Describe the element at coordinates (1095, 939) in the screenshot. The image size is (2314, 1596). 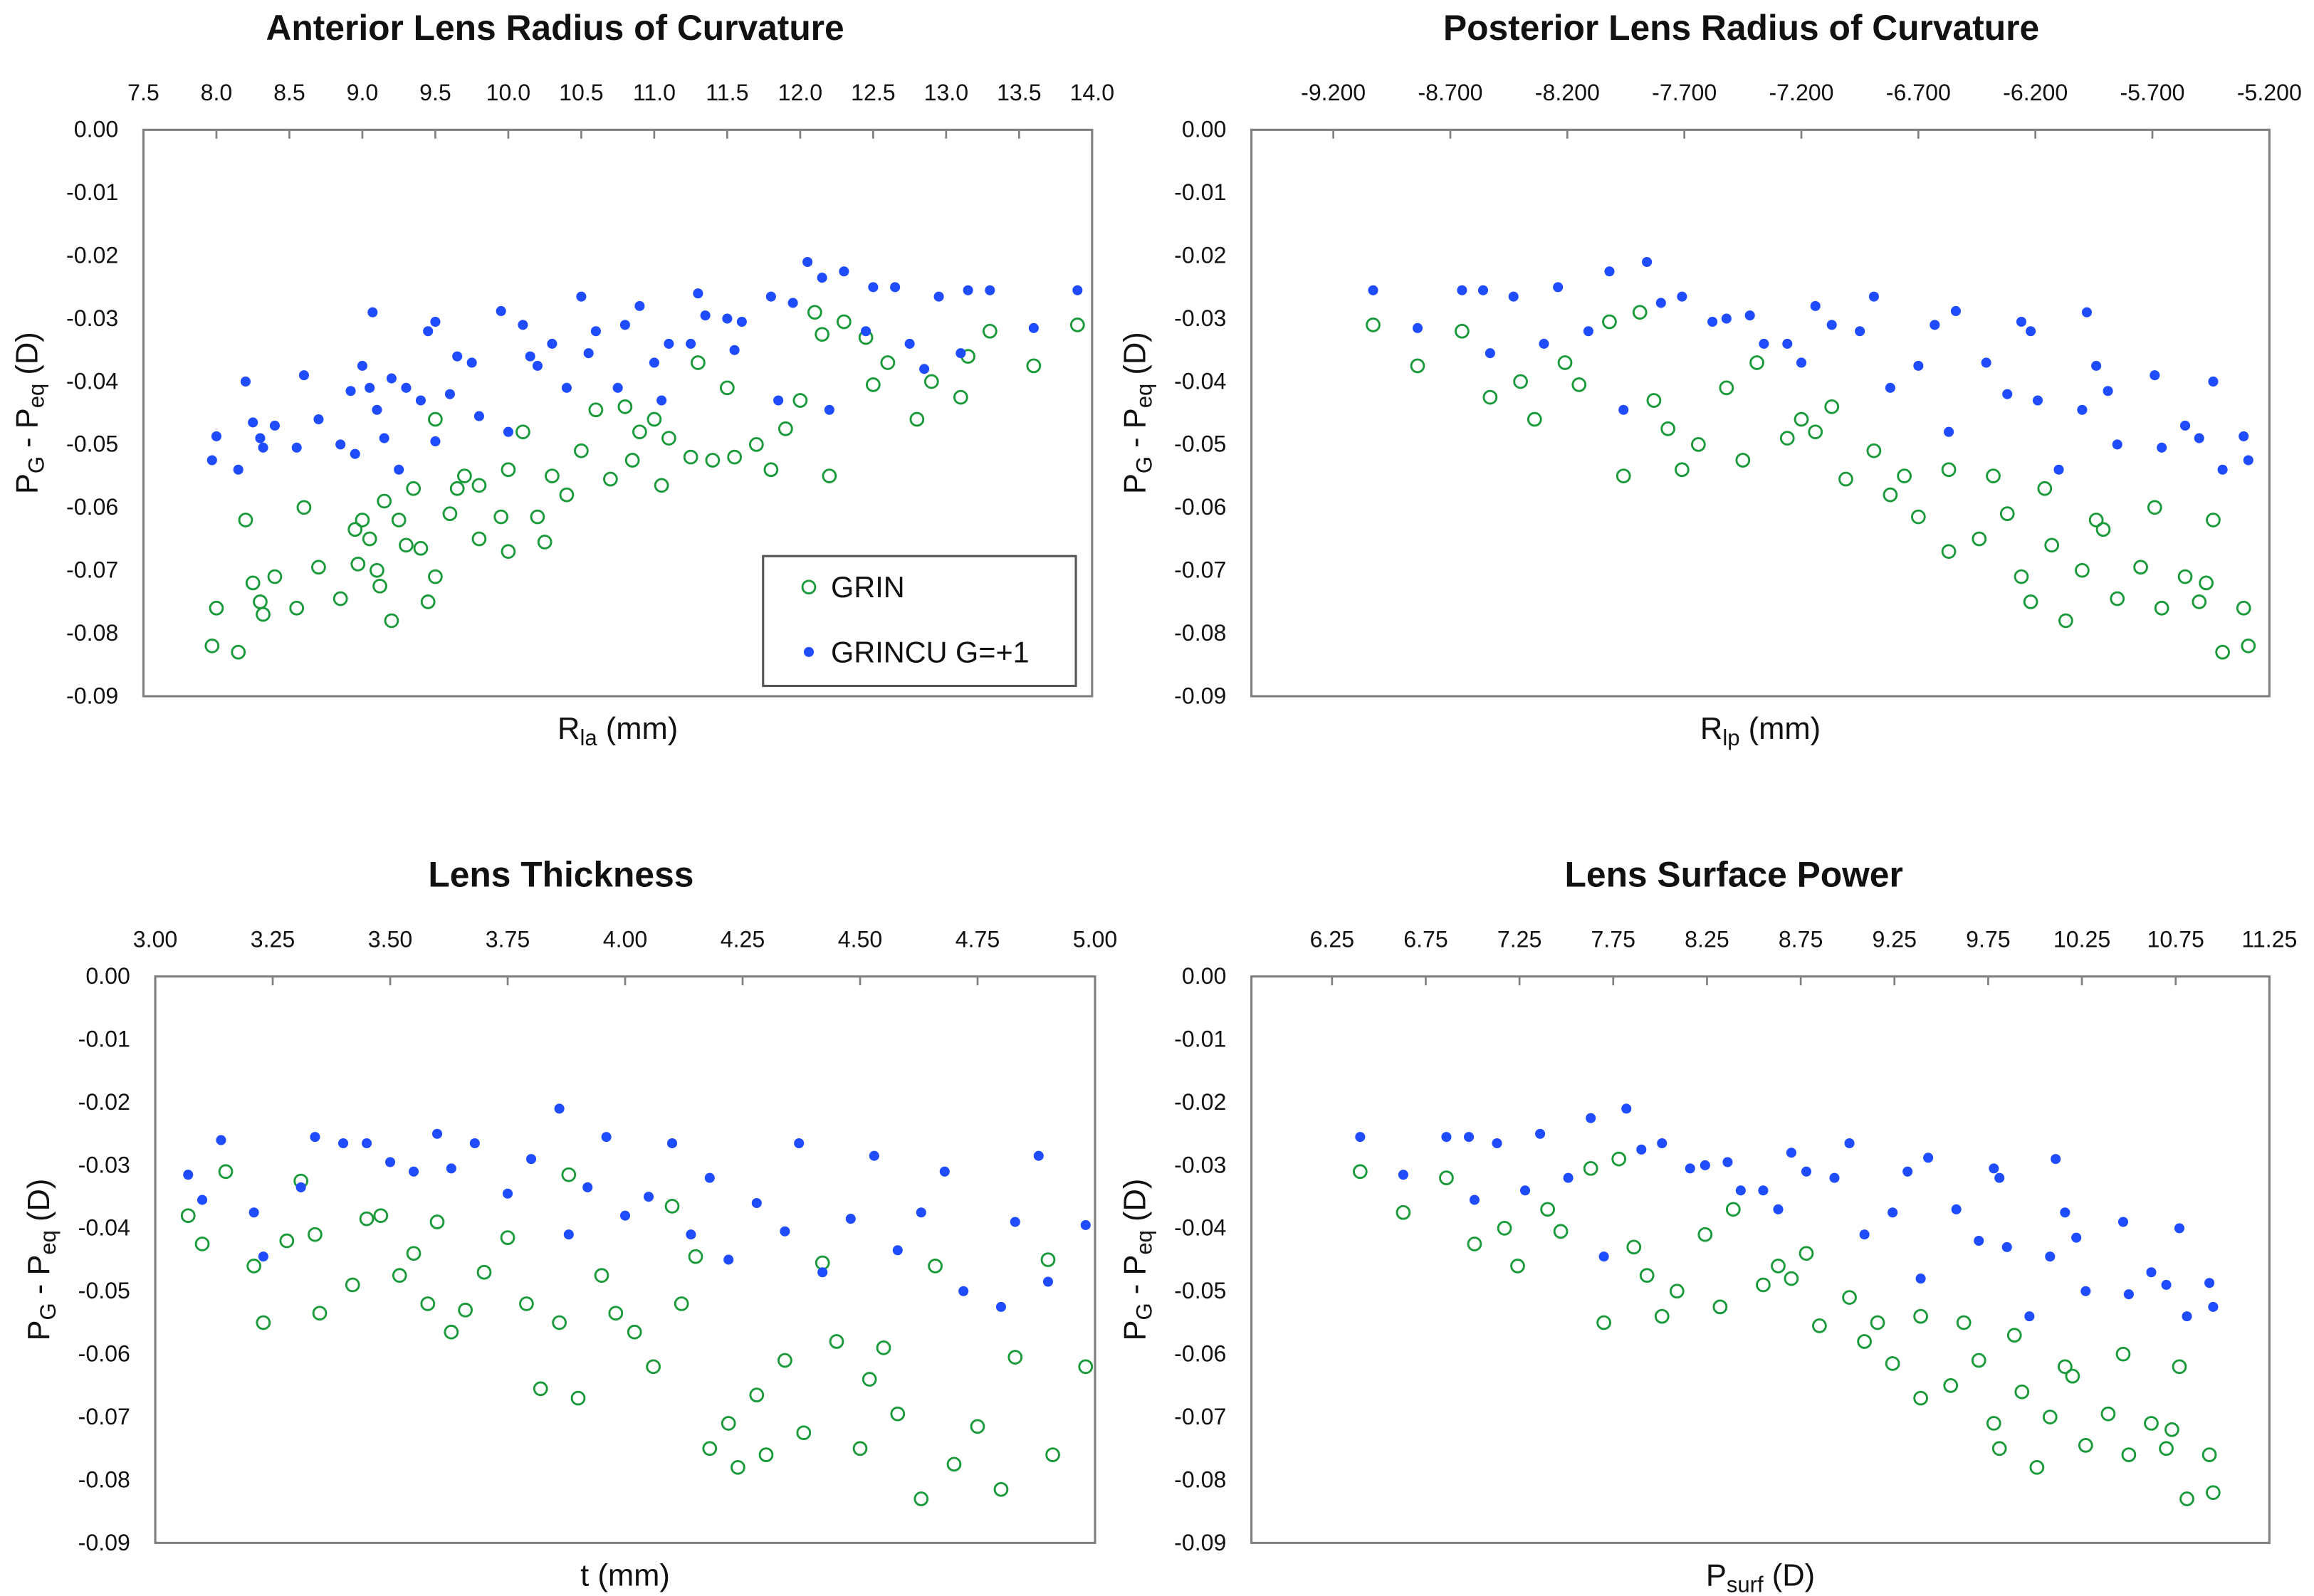
I see `x-tick-label: 5.00` at that location.